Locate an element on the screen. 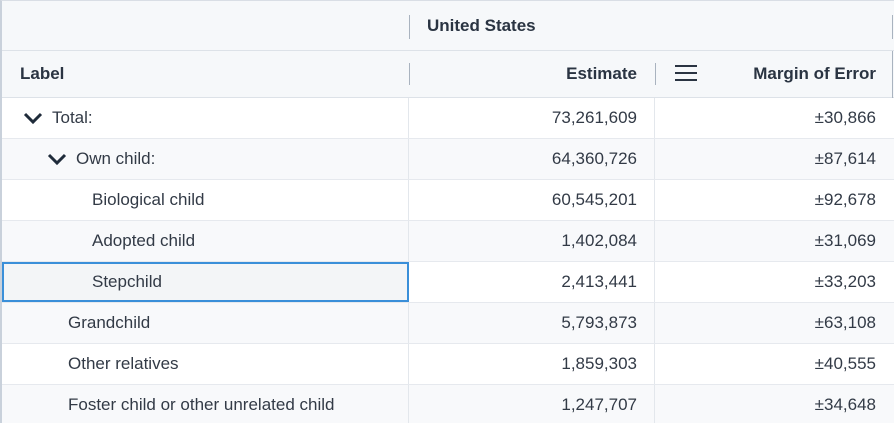 The width and height of the screenshot is (894, 423). row-label: Own child: is located at coordinates (116, 158).